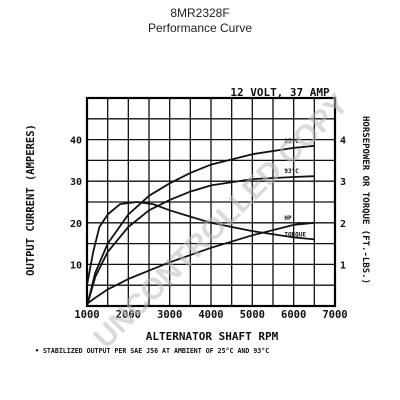 The image size is (400, 400). I want to click on chart-subtitle: Performance Curve, so click(200, 28).